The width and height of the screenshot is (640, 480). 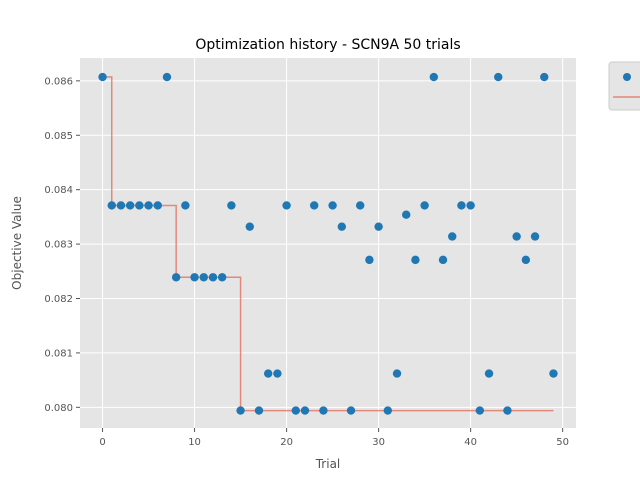 I want to click on x-tick-label: 40, so click(x=470, y=442).